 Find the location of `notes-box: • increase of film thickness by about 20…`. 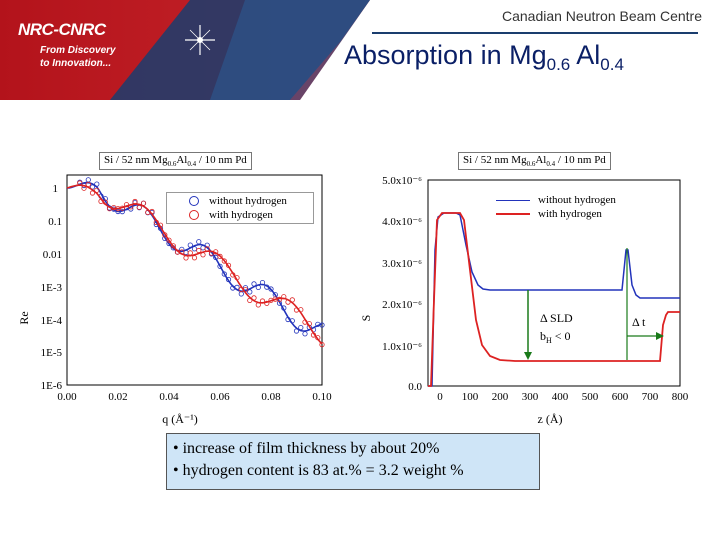

notes-box: • increase of film thickness by about 20… is located at coordinates (353, 461).